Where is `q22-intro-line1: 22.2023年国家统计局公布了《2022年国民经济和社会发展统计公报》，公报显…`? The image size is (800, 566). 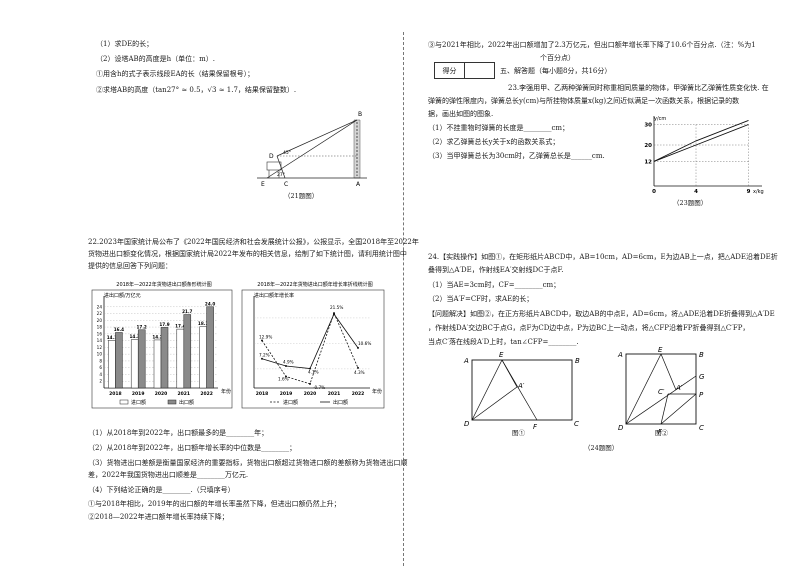
q22-intro-line1: 22.2023年国家统计局公布了《2022年国民经济和社会发展统计公报》，公报显… is located at coordinates (253, 242).